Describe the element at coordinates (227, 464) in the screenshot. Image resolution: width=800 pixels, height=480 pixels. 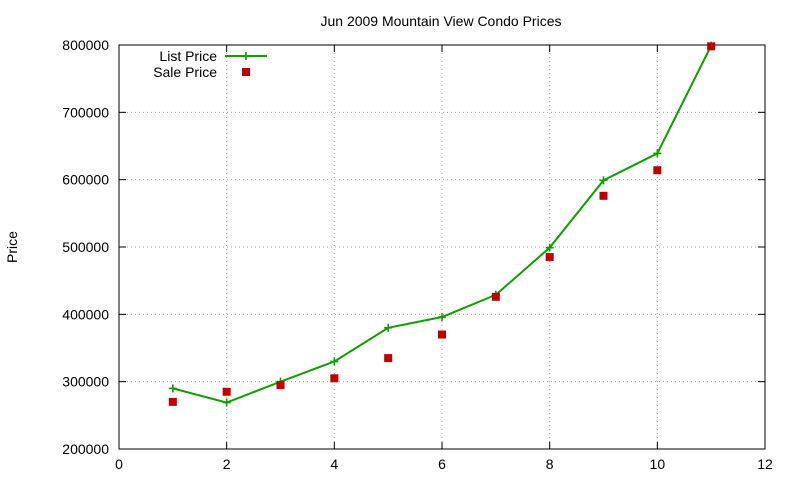
I see `x-tick-label: 2` at that location.